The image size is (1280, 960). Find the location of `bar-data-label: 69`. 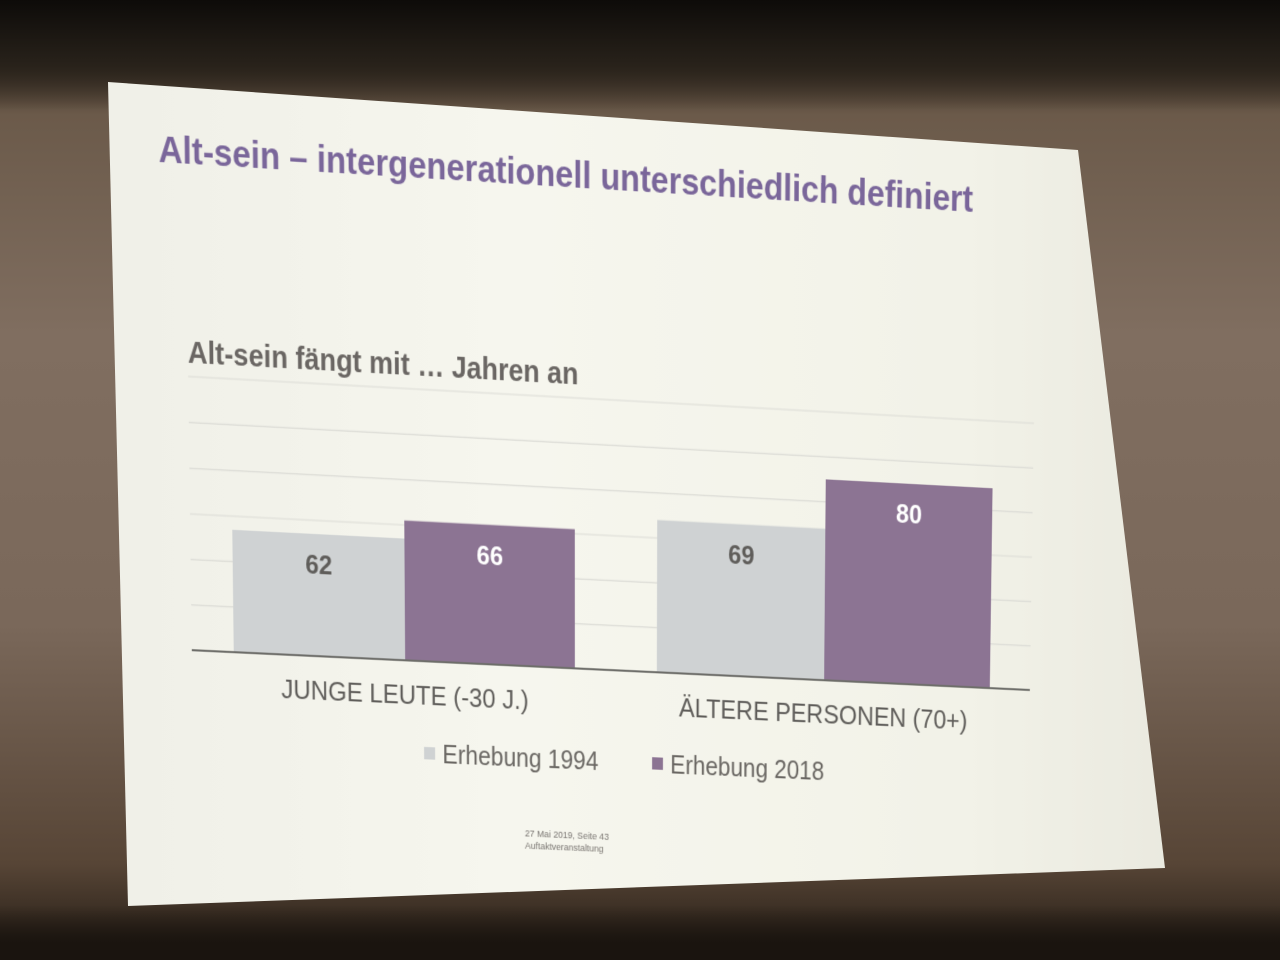

bar-data-label: 69 is located at coordinates (741, 555).